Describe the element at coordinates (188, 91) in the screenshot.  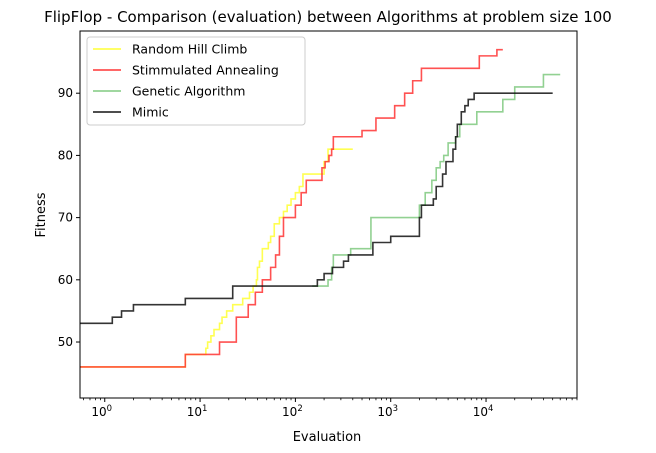
I see `legend-label-2: Genetic Algorithm` at that location.